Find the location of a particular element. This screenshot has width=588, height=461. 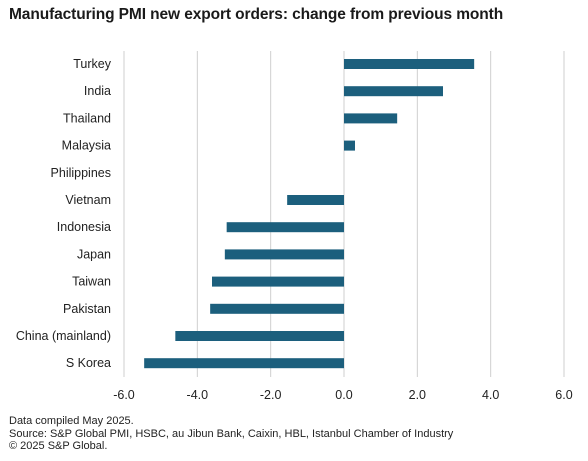

category-label: S Korea is located at coordinates (88, 363).